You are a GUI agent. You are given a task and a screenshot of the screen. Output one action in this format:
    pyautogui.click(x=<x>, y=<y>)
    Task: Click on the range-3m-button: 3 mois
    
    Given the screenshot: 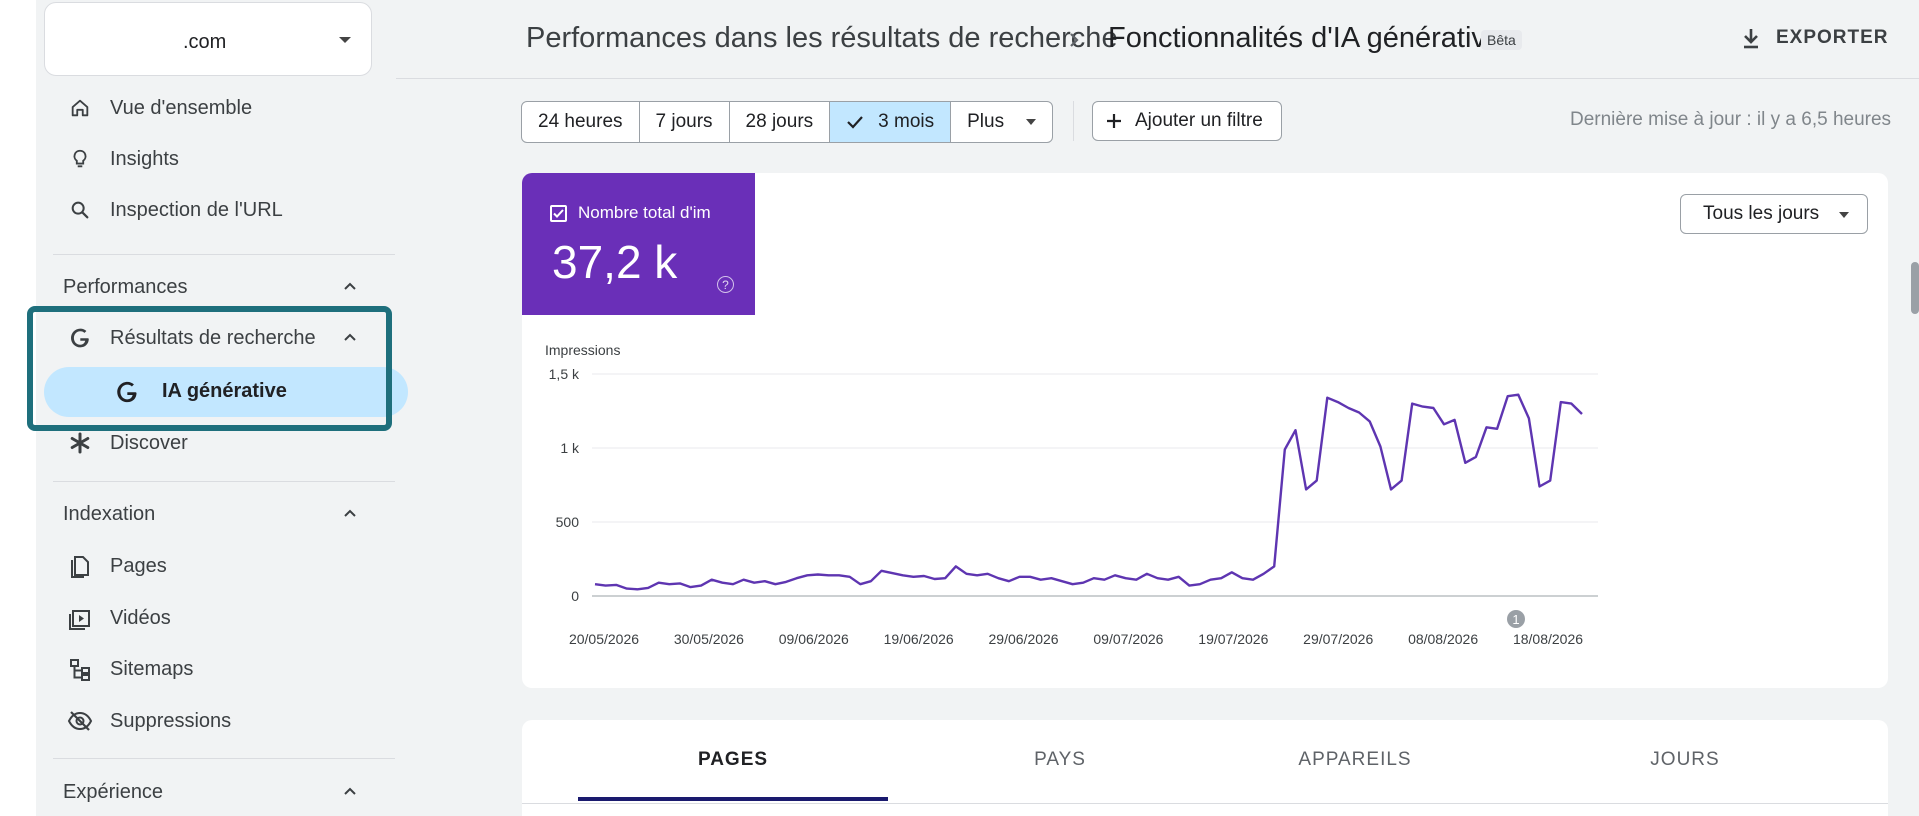 What is the action you would take?
    pyautogui.click(x=891, y=122)
    